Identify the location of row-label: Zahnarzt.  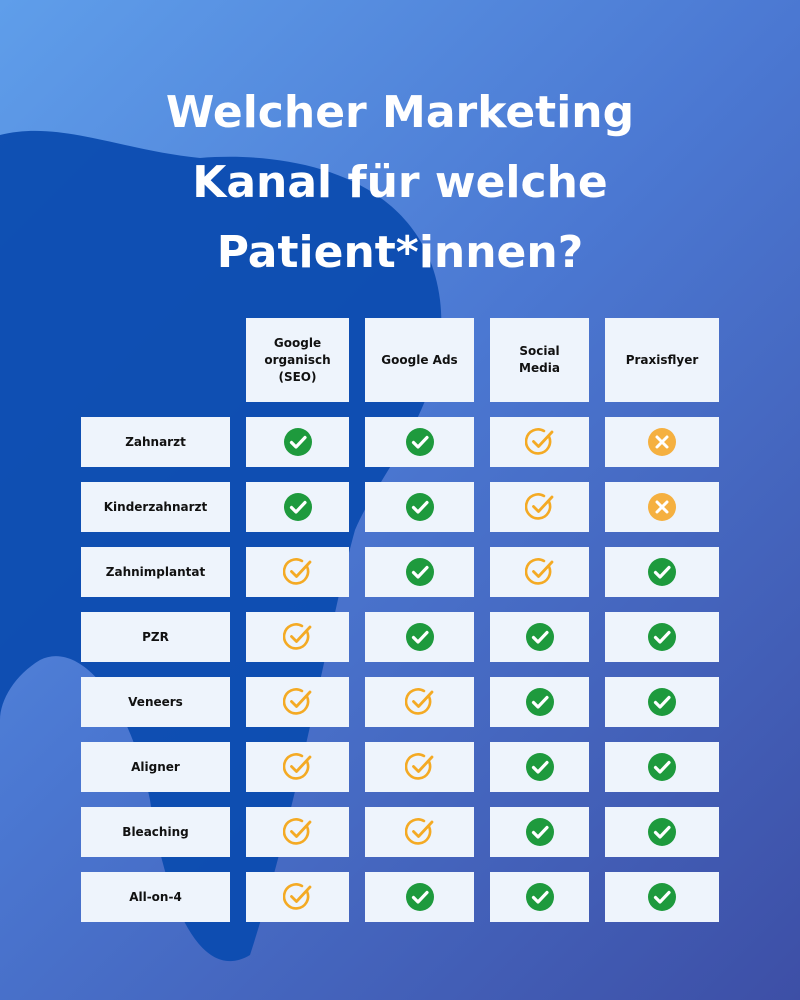
(155, 442).